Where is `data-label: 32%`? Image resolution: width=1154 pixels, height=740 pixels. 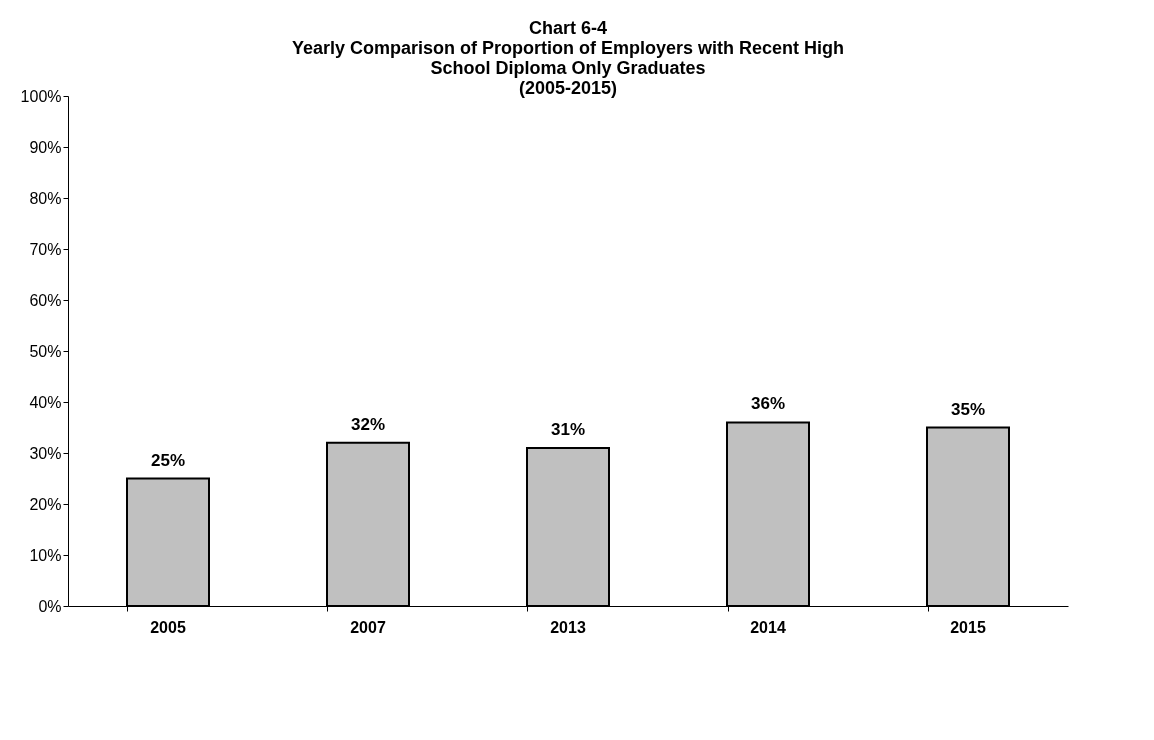
data-label: 32% is located at coordinates (368, 424).